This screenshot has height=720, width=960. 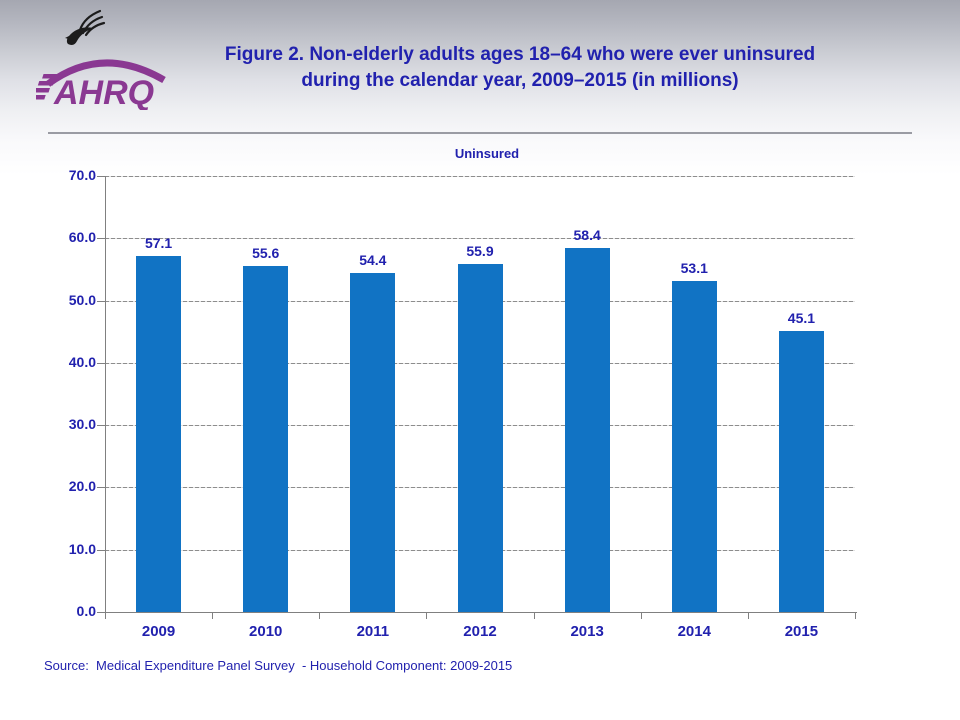 What do you see at coordinates (101, 612) in the screenshot?
I see `y-tick-0.0` at bounding box center [101, 612].